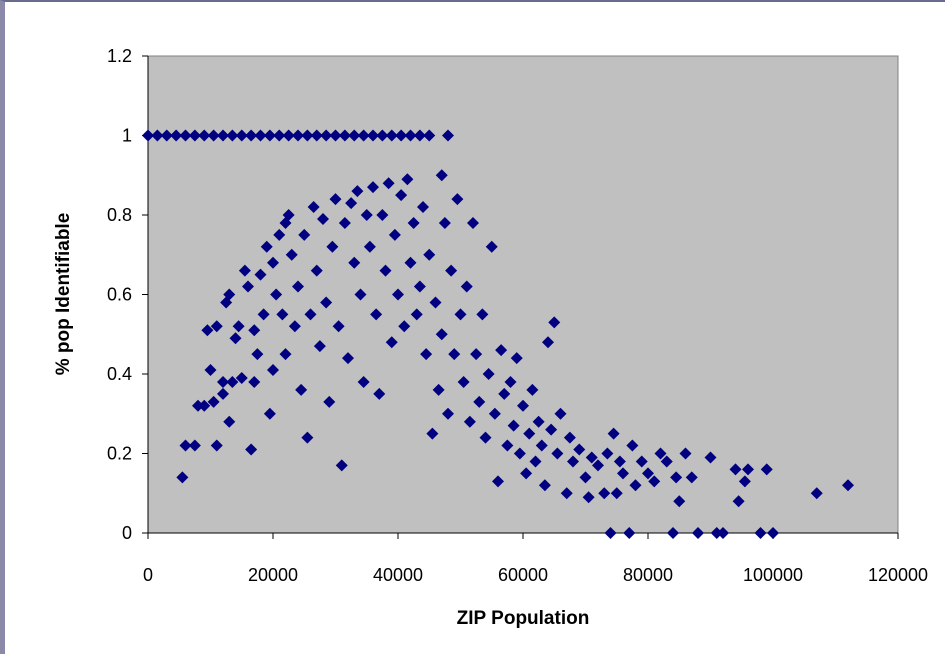 The width and height of the screenshot is (945, 656). What do you see at coordinates (523, 618) in the screenshot?
I see `x-axis-title: ZIP Population` at bounding box center [523, 618].